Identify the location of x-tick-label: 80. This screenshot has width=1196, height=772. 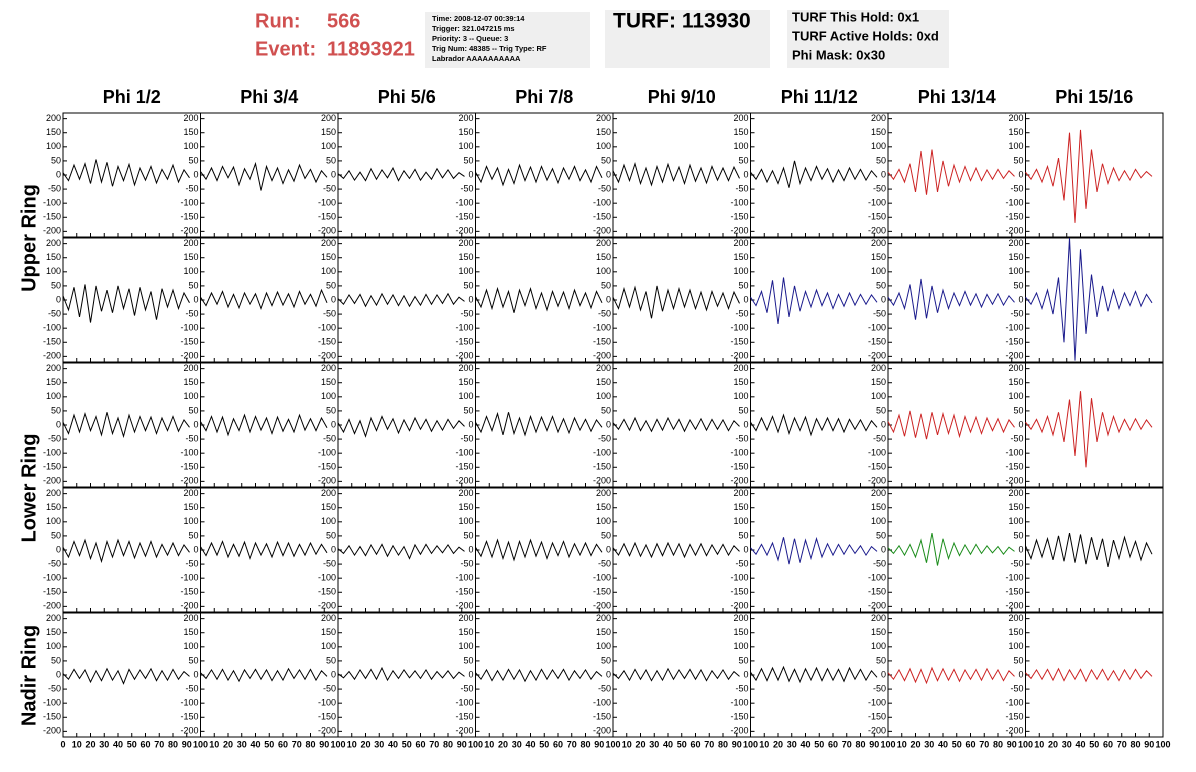
(1135, 744).